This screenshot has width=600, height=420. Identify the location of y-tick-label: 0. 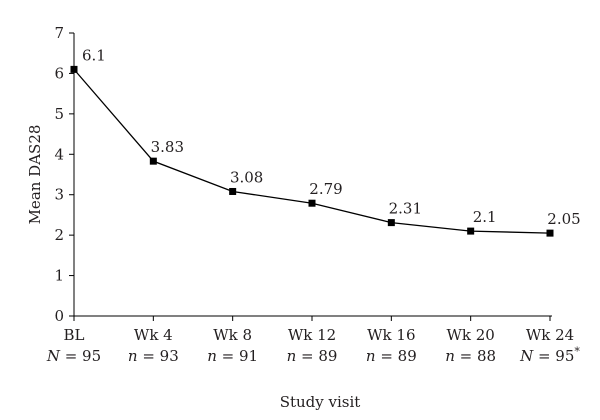
(59, 316).